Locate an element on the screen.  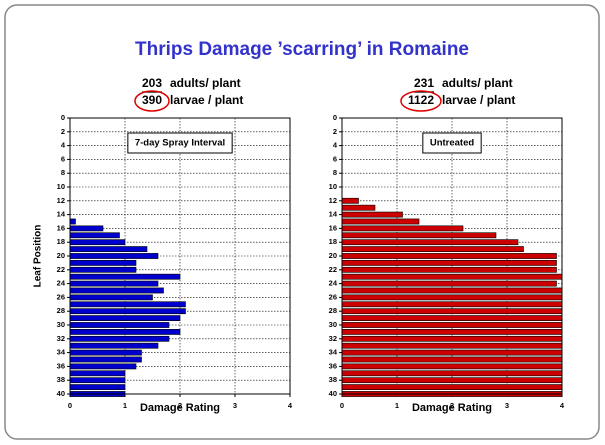
y-tick-label: 34 is located at coordinates (61, 352).